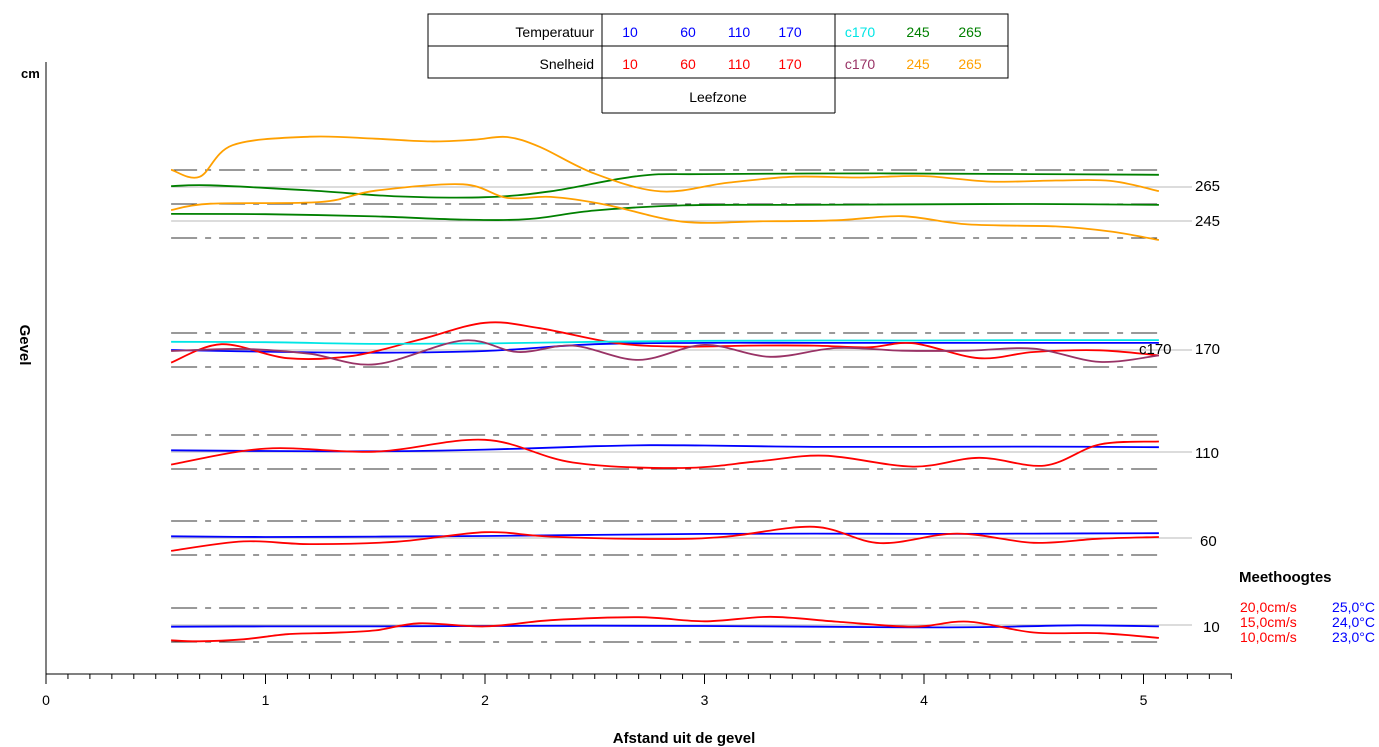 The height and width of the screenshot is (747, 1379). I want to click on x-tick-label: 4, so click(924, 700).